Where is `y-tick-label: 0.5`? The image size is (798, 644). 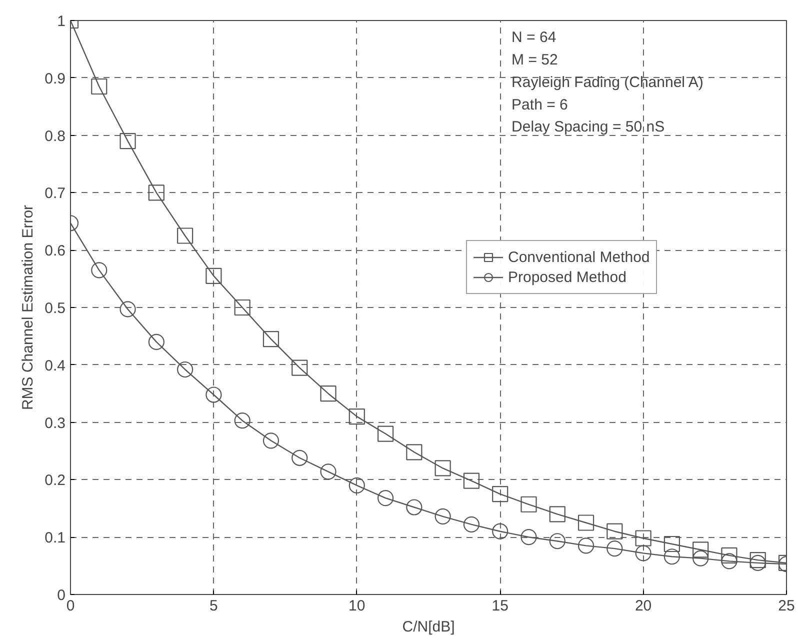
y-tick-label: 0.5 is located at coordinates (55, 308).